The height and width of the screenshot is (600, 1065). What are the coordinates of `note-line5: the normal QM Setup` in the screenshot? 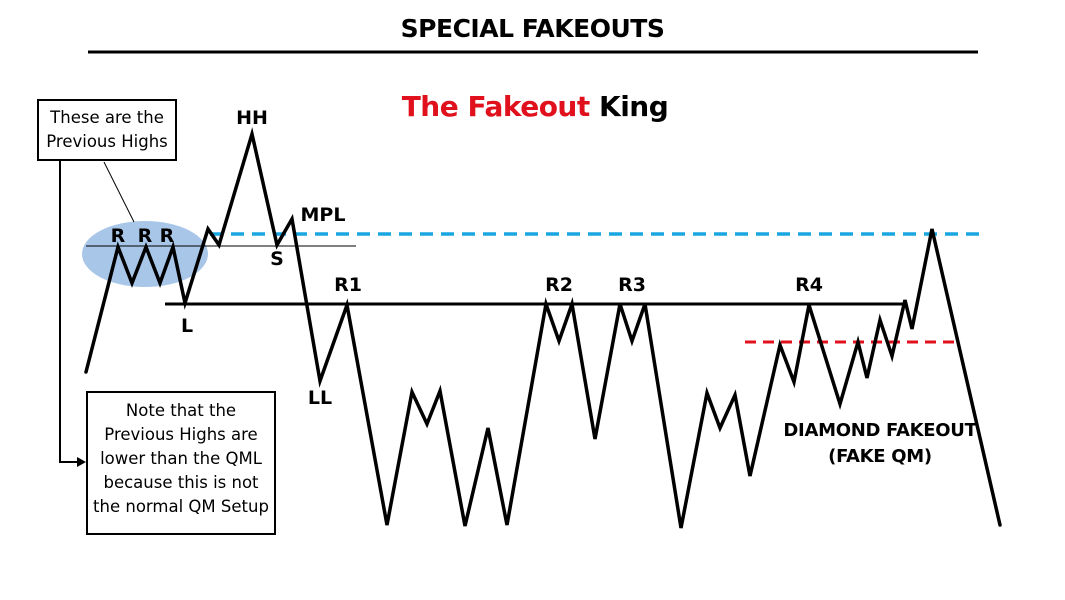 It's located at (181, 506).